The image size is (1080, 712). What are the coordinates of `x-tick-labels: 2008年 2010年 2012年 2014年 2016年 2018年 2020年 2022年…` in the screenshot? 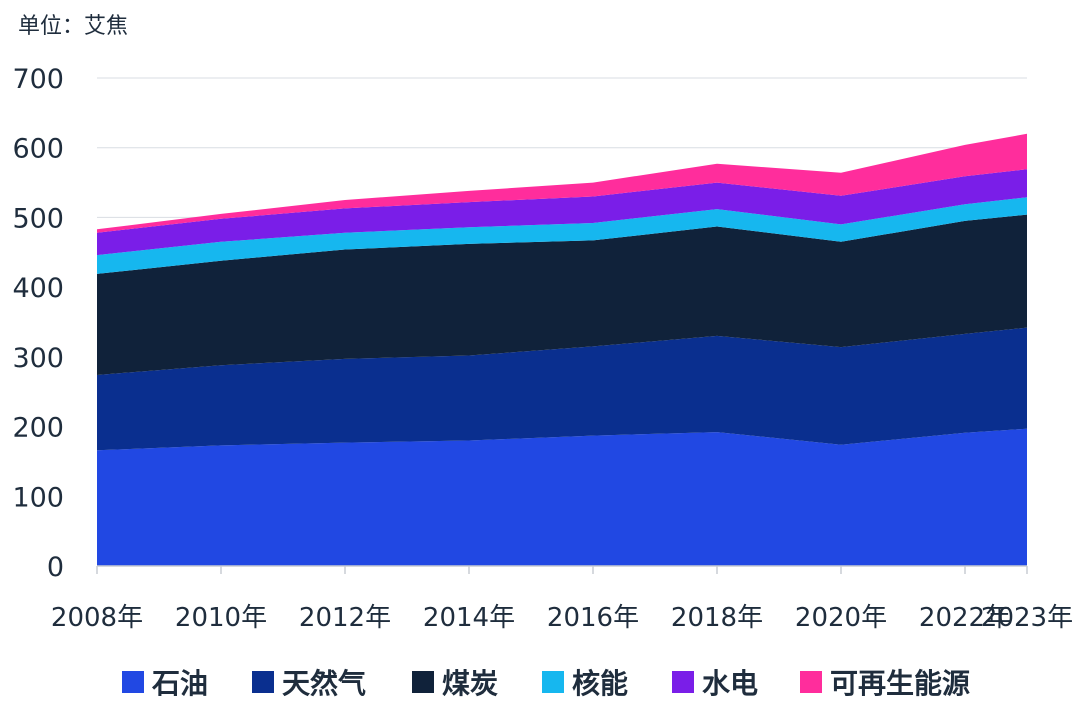 It's located at (562, 618).